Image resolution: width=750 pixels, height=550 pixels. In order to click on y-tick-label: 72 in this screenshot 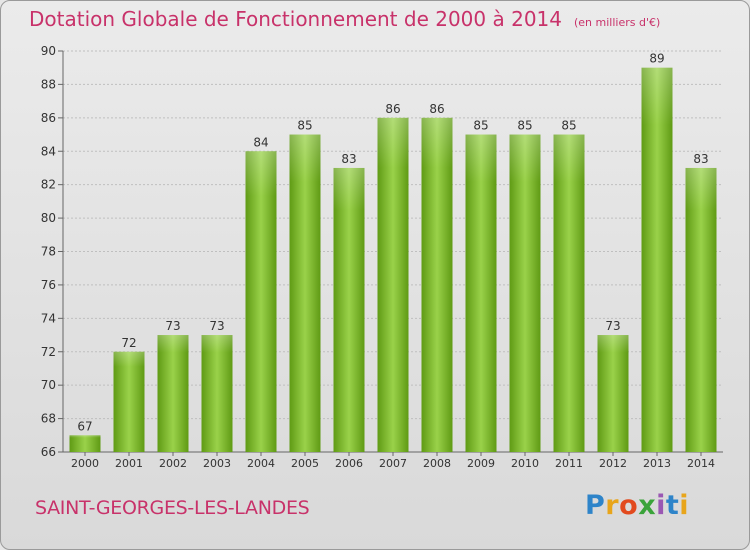, I will do `click(48, 352)`.